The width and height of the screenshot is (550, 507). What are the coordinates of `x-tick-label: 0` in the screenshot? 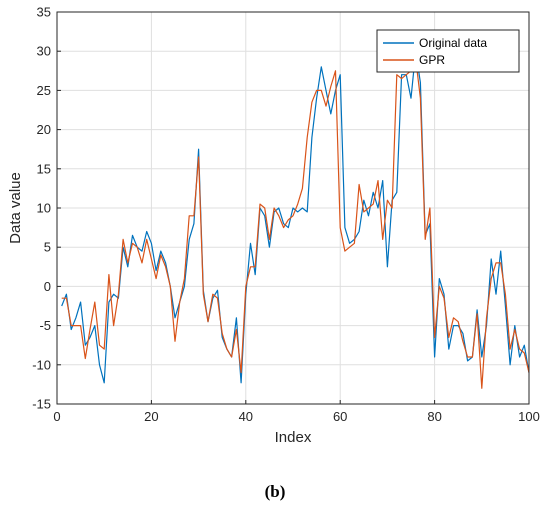 It's located at (56, 416).